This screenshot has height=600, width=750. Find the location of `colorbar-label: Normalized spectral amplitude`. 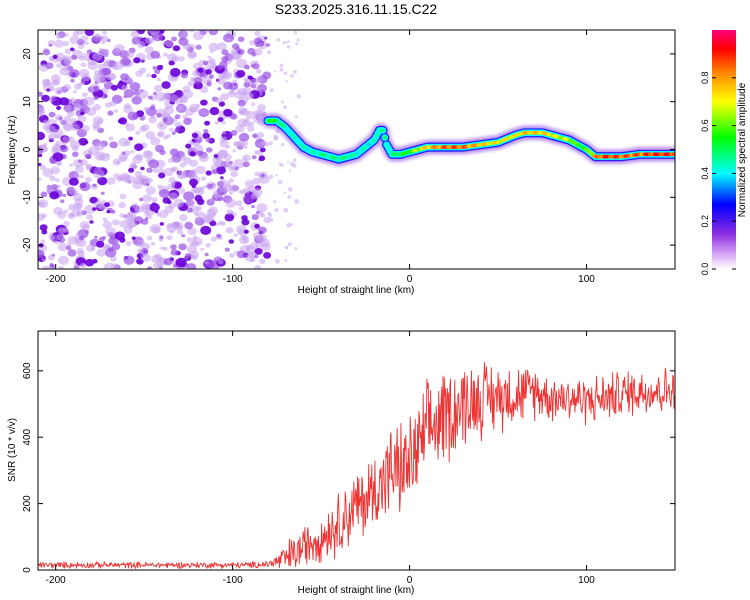

colorbar-label: Normalized spectral amplitude is located at coordinates (742, 149).